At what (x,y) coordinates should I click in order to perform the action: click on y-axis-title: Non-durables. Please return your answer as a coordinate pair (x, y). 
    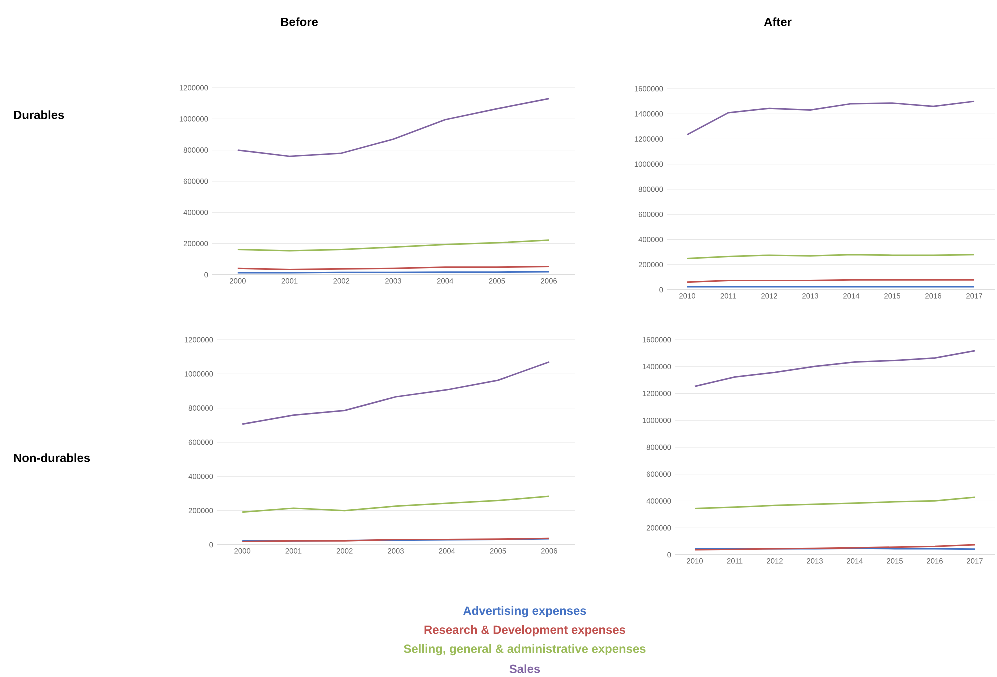
    Looking at the image, I should click on (52, 458).